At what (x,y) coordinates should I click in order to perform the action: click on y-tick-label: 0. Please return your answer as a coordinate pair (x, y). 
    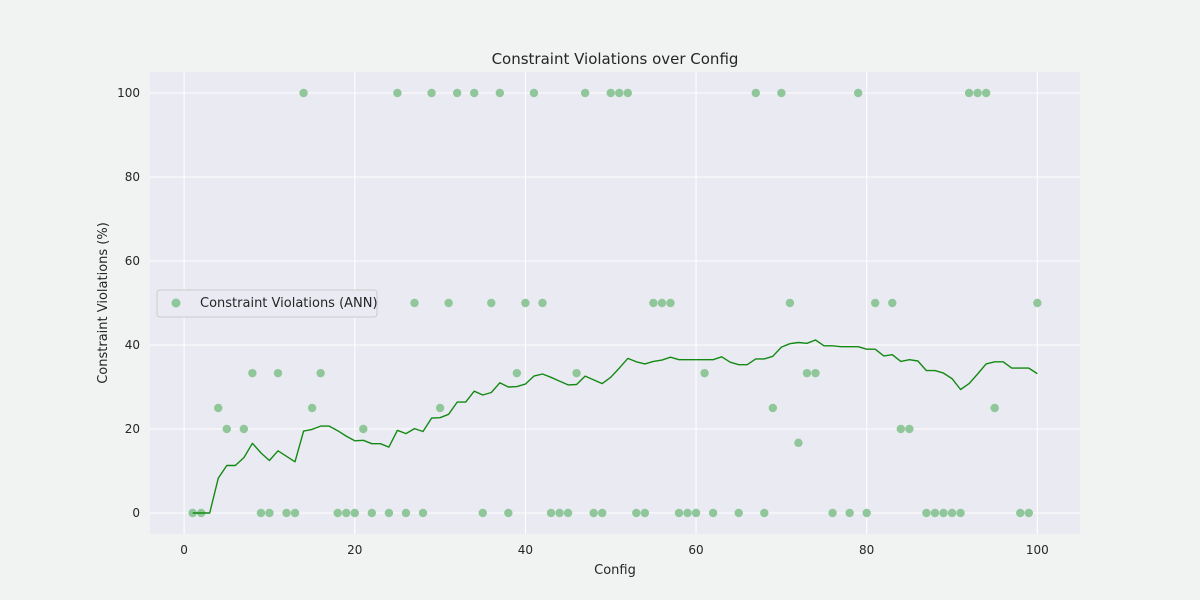
    Looking at the image, I should click on (136, 513).